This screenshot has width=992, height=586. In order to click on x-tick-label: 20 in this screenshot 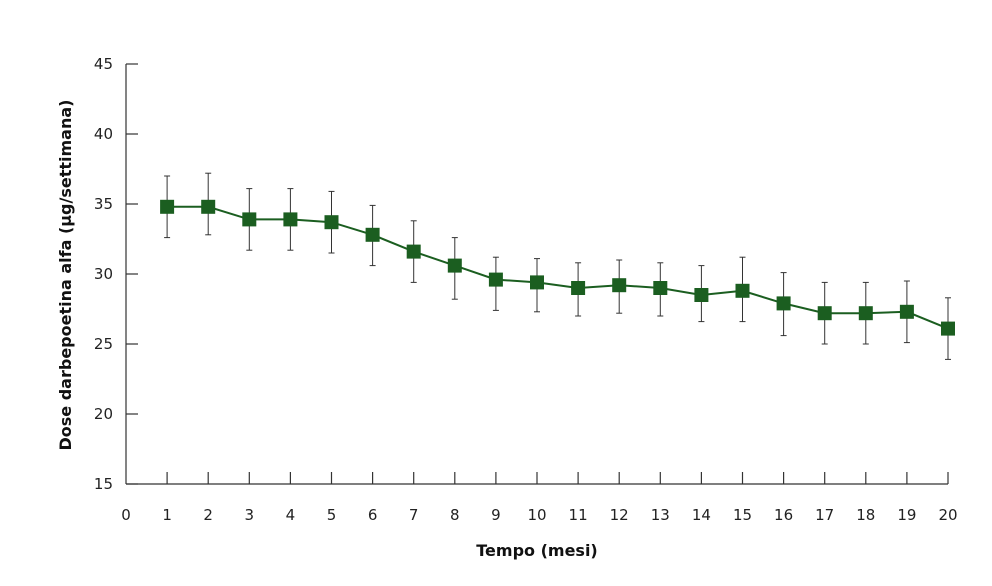, I will do `click(947, 515)`.